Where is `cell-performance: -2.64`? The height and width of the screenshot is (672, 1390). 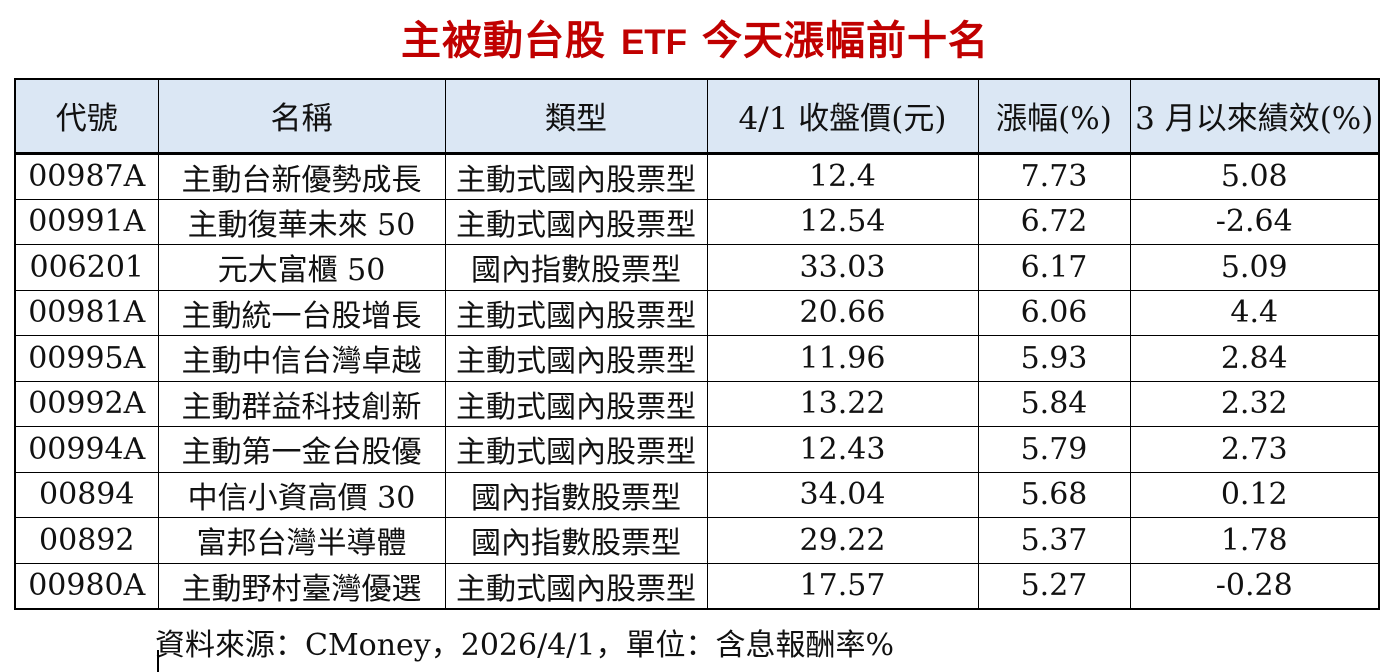 cell-performance: -2.64 is located at coordinates (1254, 221).